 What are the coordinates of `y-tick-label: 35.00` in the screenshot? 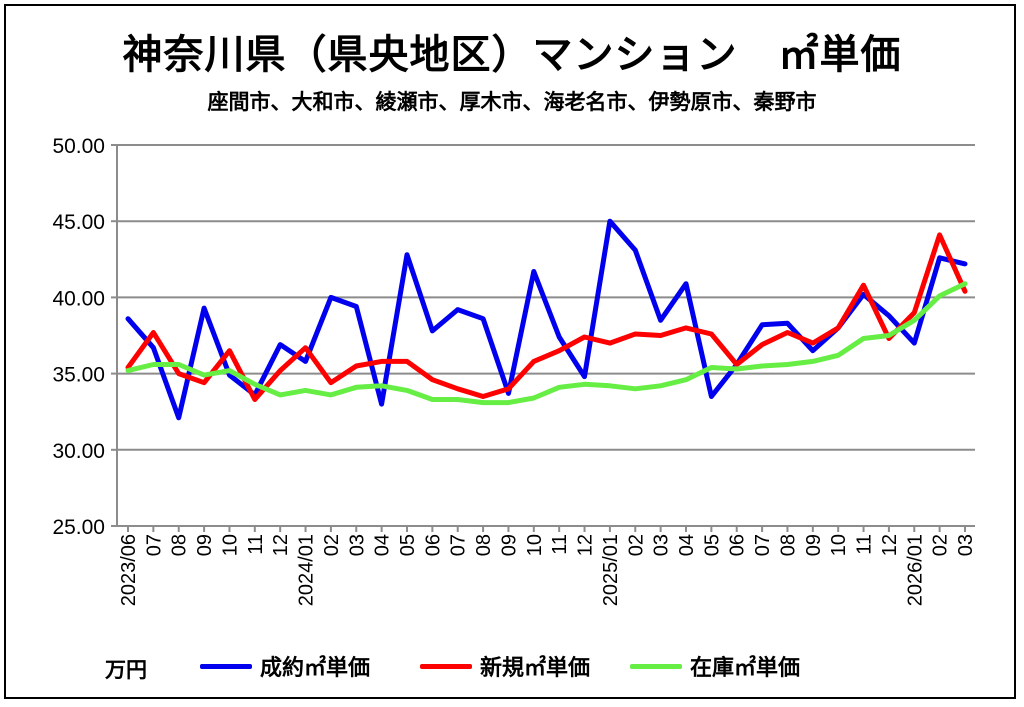 It's located at (78, 375).